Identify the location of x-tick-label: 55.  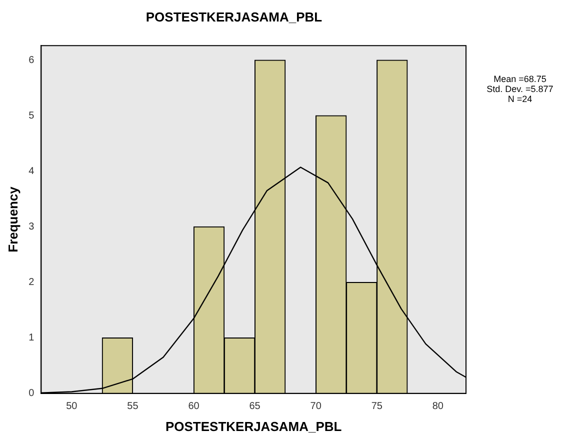
(133, 406).